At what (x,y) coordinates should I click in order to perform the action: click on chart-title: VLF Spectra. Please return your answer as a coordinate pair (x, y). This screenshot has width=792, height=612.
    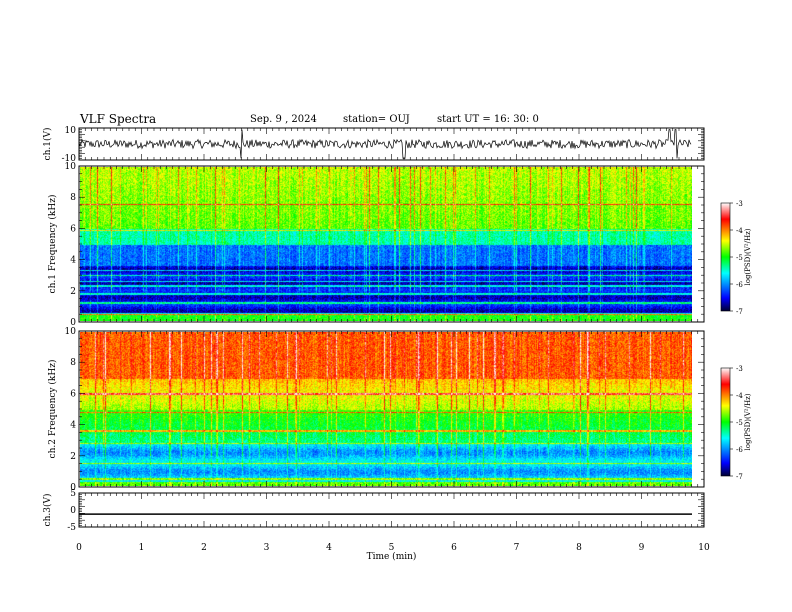
    Looking at the image, I should click on (118, 119).